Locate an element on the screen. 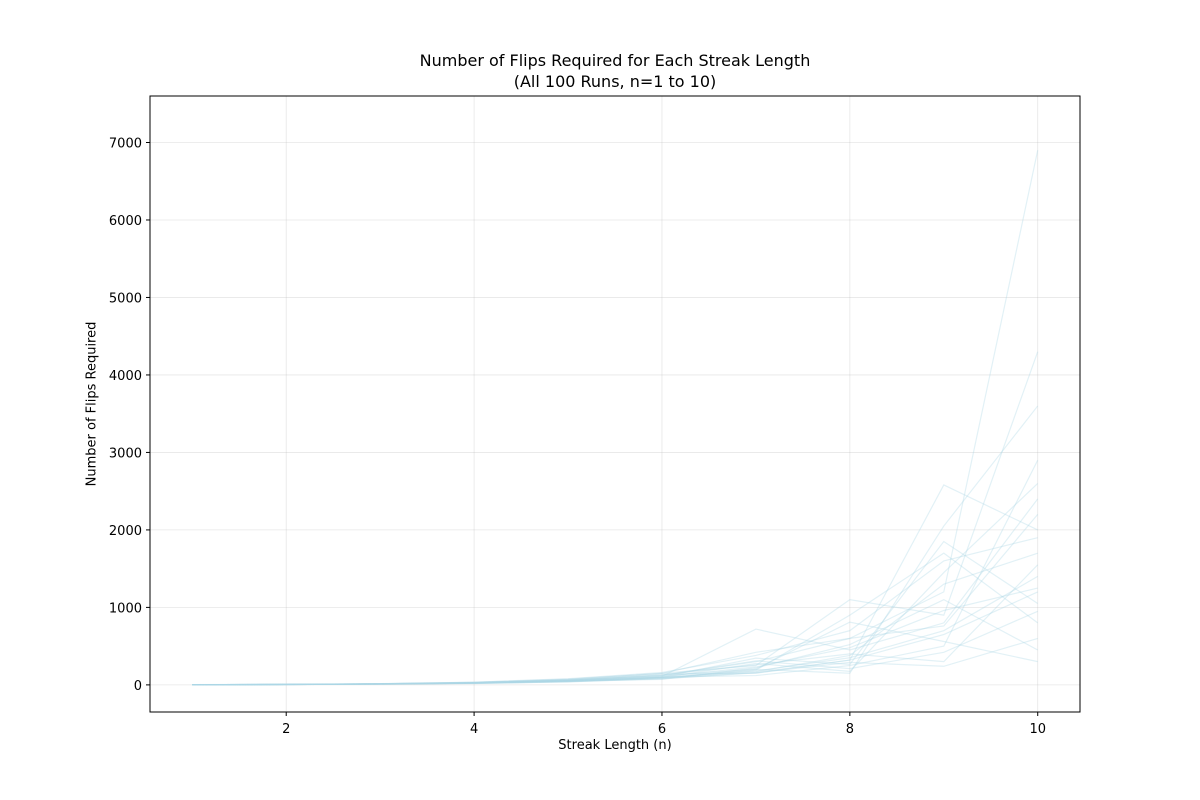 The image size is (1200, 800). x-tick-label: 6 is located at coordinates (662, 729).